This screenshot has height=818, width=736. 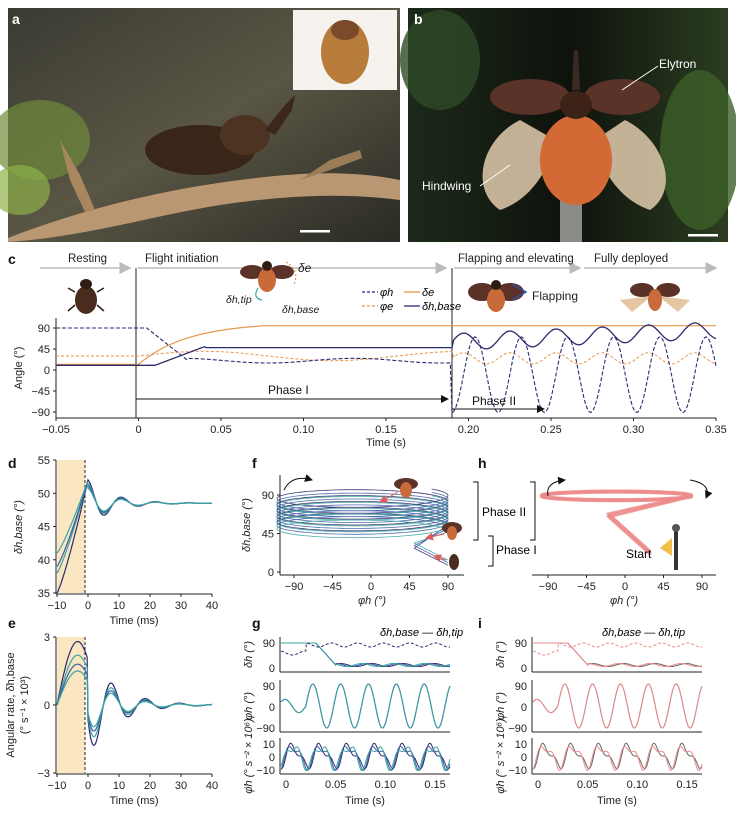 What do you see at coordinates (271, 573) in the screenshot?
I see `f-ytick: 0` at bounding box center [271, 573].